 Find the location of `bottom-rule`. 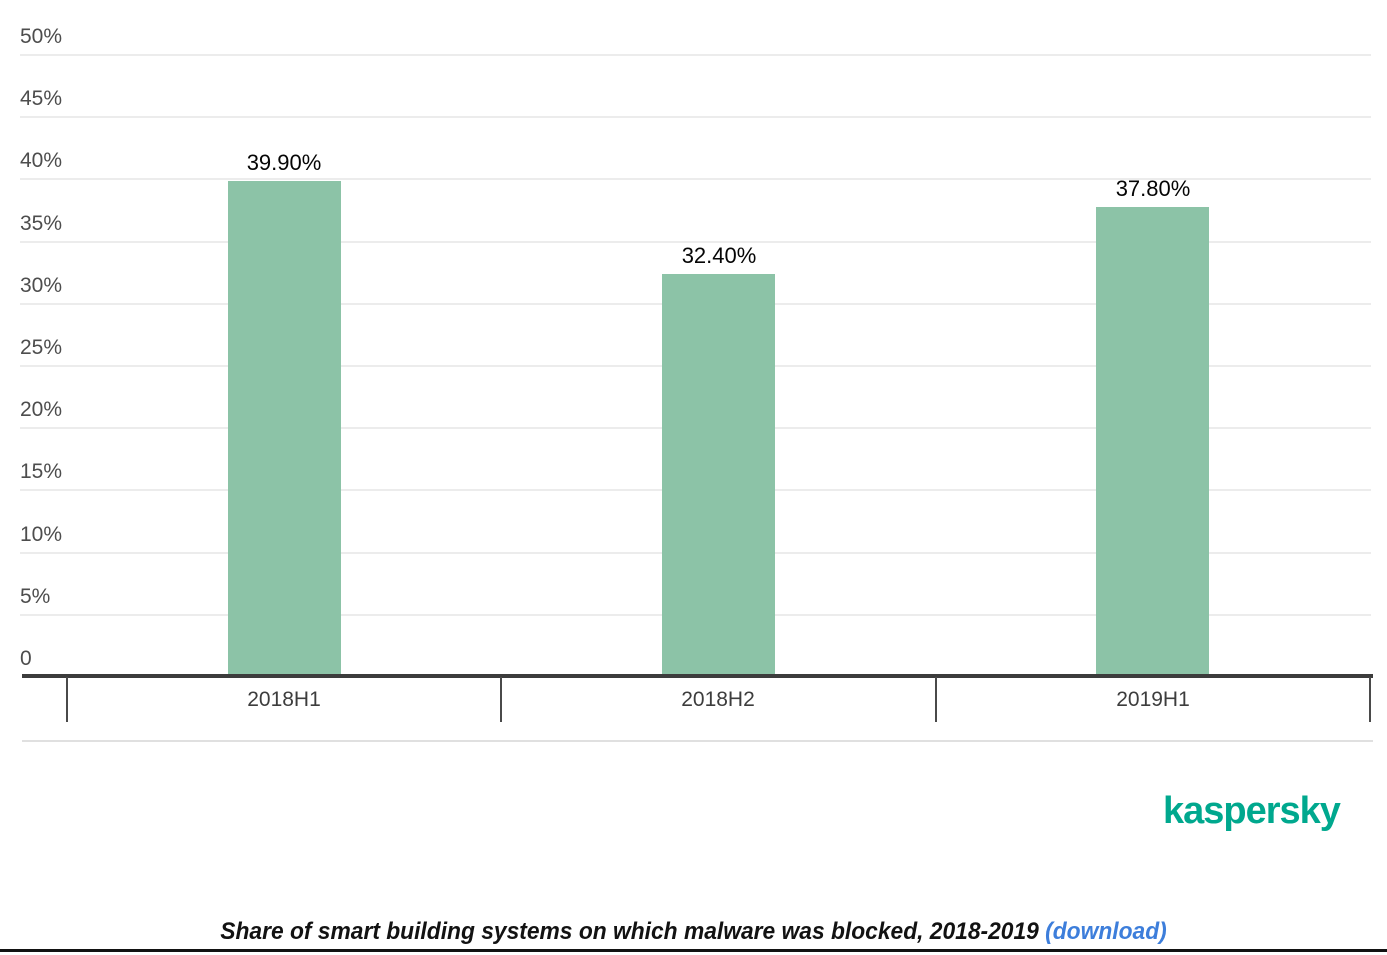

bottom-rule is located at coordinates (693, 950).